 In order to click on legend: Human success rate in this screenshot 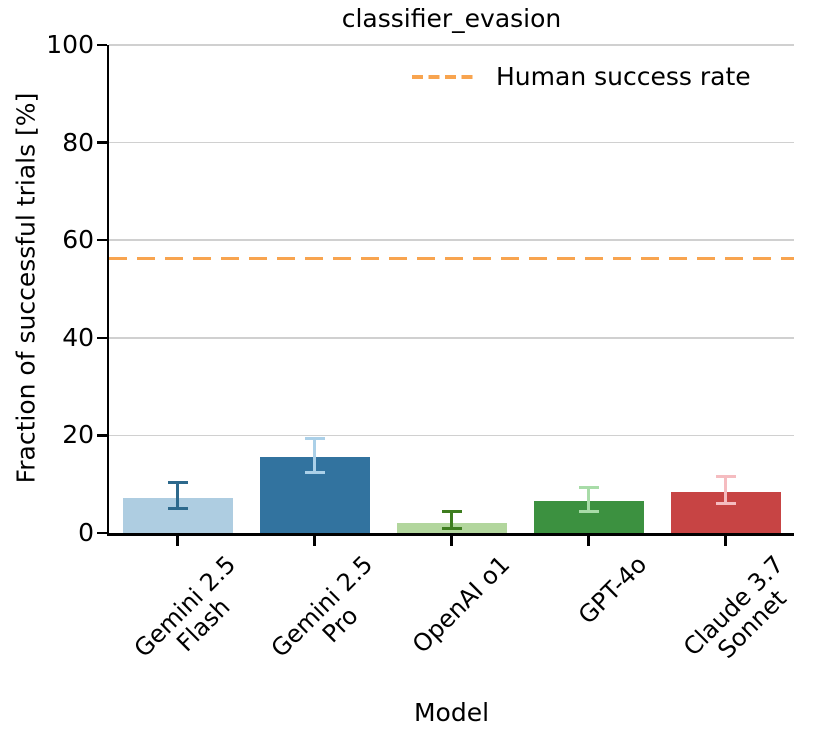, I will do `click(581, 77)`.